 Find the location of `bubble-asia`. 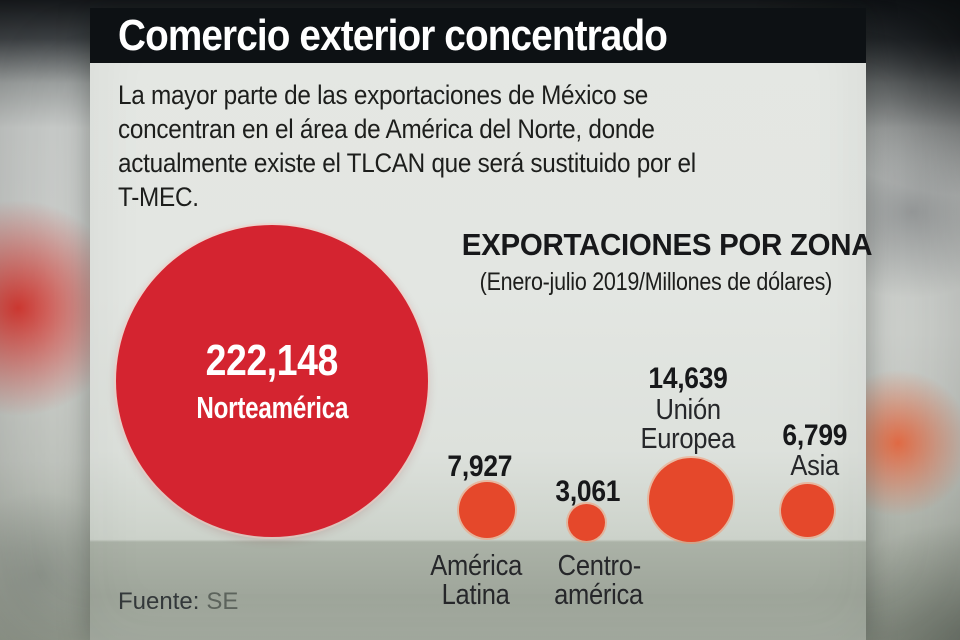

bubble-asia is located at coordinates (807, 510).